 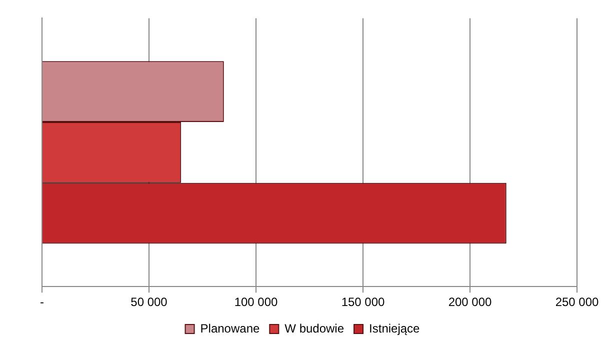 I want to click on x-tick-label: 100 000, so click(x=256, y=302).